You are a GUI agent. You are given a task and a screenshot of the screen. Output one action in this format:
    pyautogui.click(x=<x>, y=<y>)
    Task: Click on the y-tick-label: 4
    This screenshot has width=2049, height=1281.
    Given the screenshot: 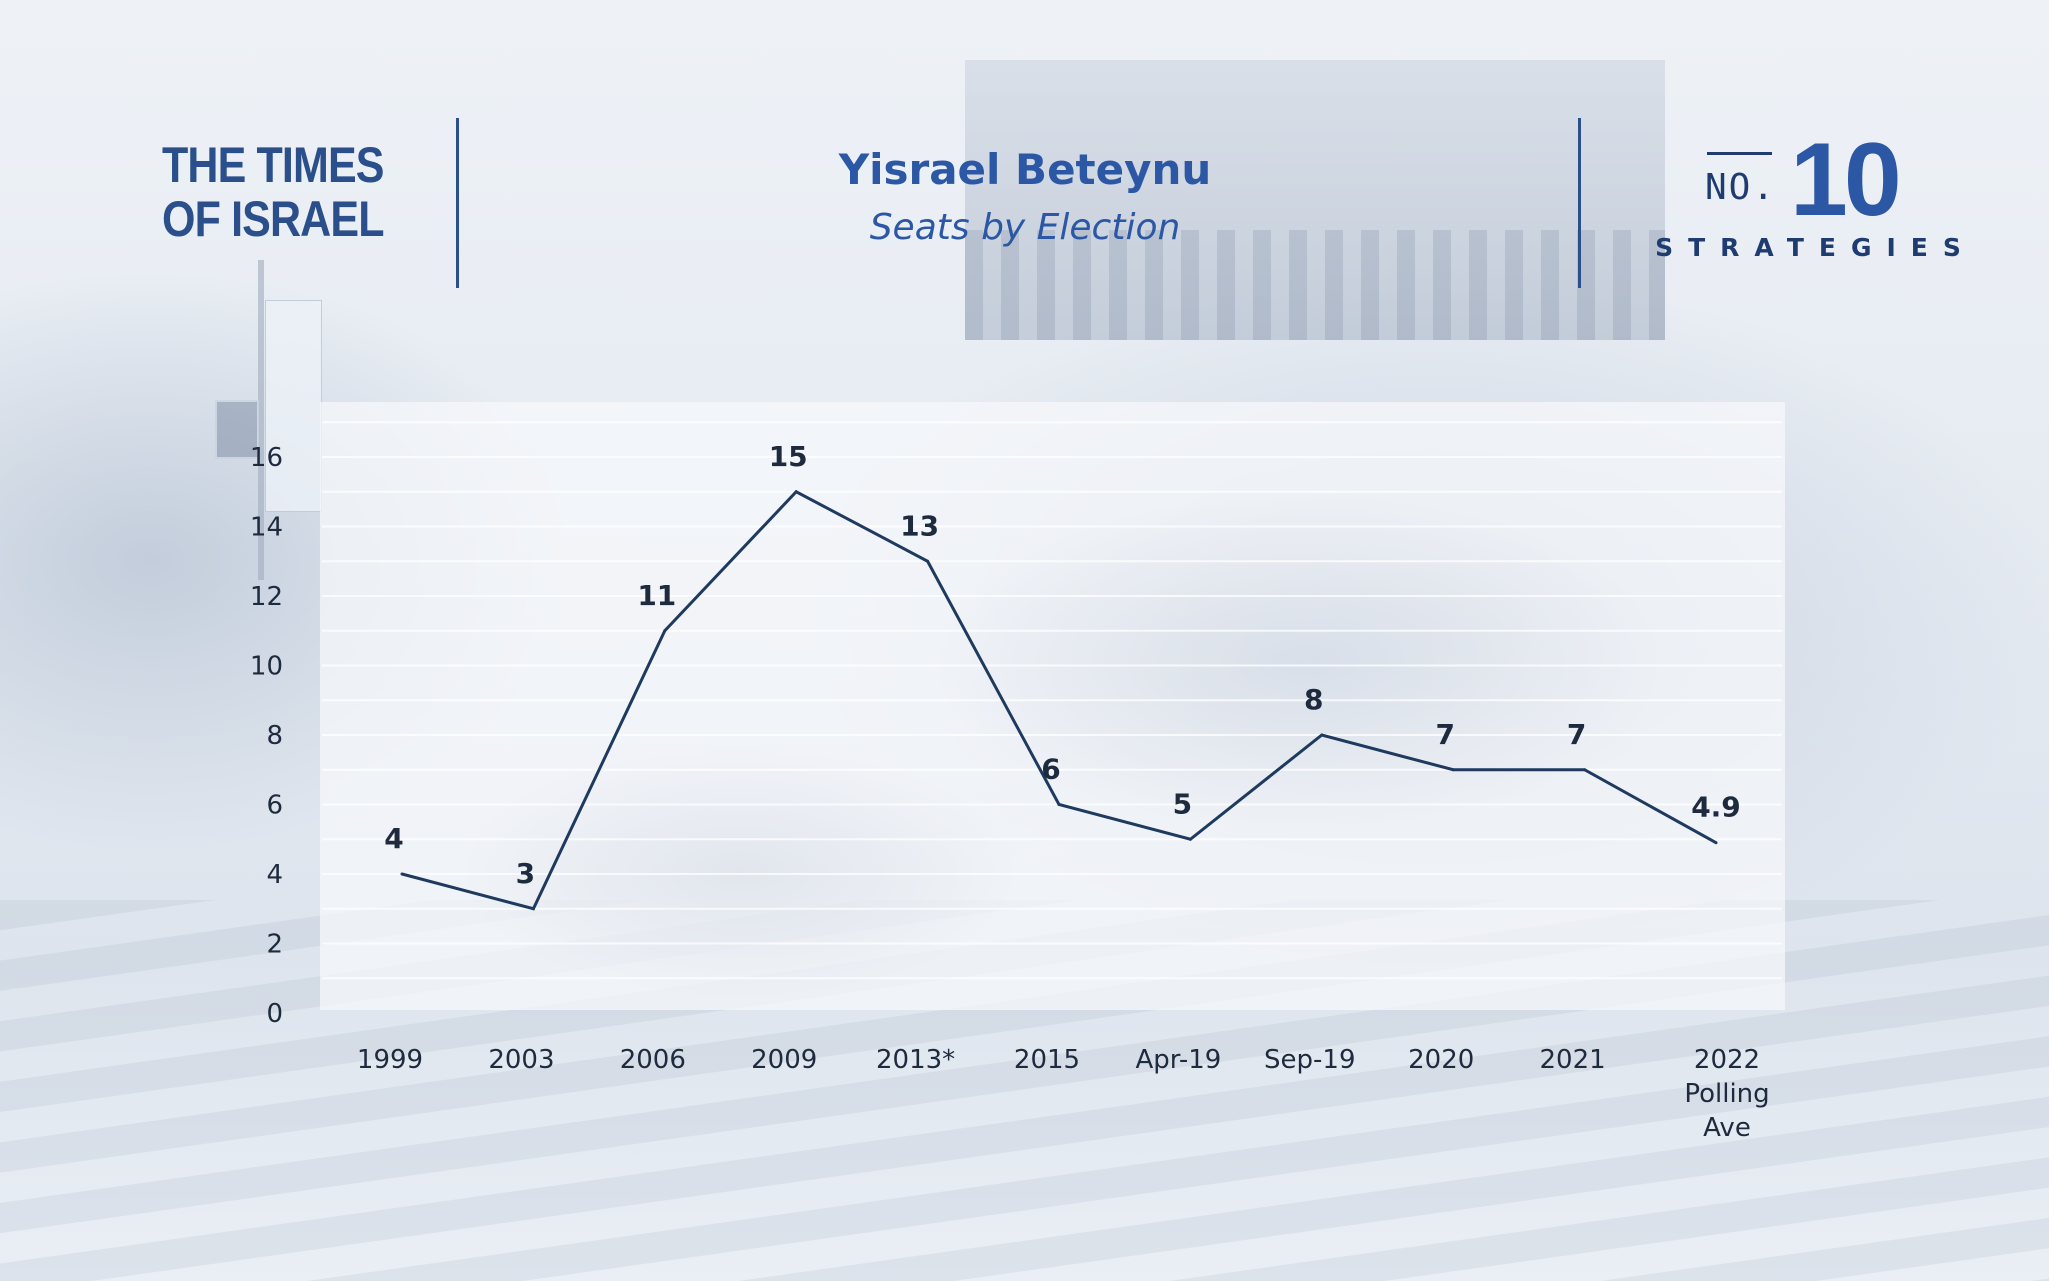 What is the action you would take?
    pyautogui.click(x=274, y=875)
    